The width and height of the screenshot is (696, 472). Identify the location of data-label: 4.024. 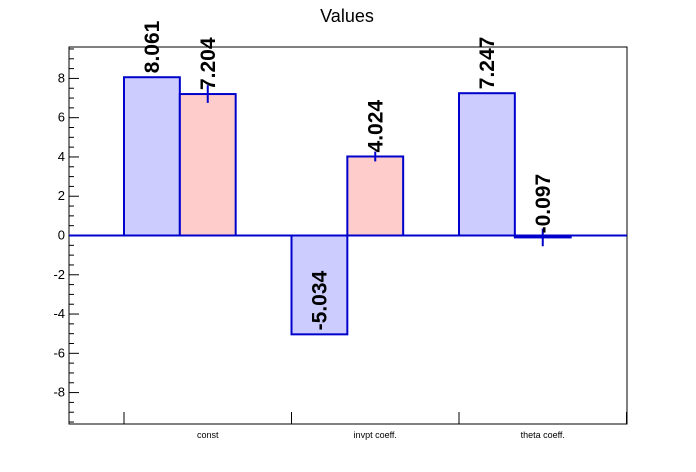
(375, 126).